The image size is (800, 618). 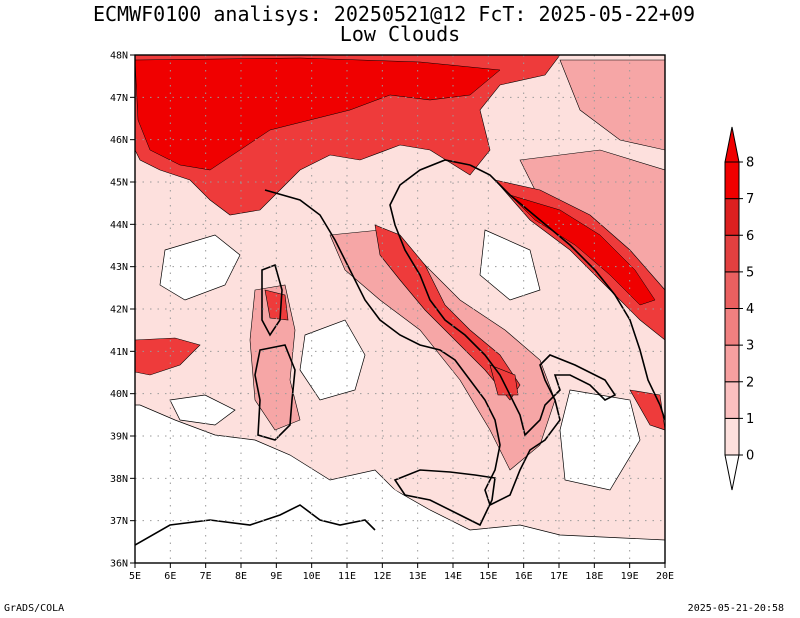 What do you see at coordinates (119, 352) in the screenshot?
I see `lat-label: 41N` at bounding box center [119, 352].